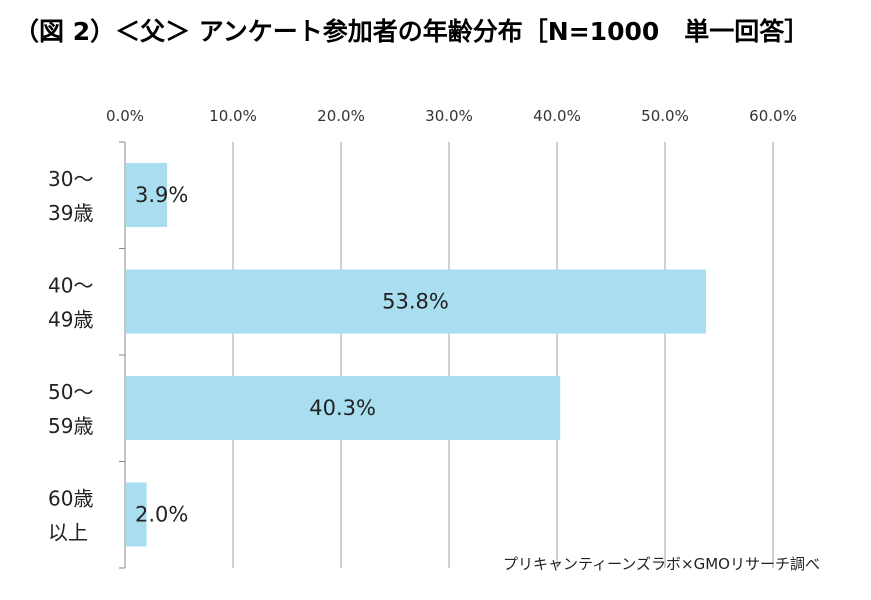 The height and width of the screenshot is (600, 871). Describe the element at coordinates (661, 564) in the screenshot. I see `source-note: プリキャンティーンズラボ×GMOリサーチ調べ` at that location.